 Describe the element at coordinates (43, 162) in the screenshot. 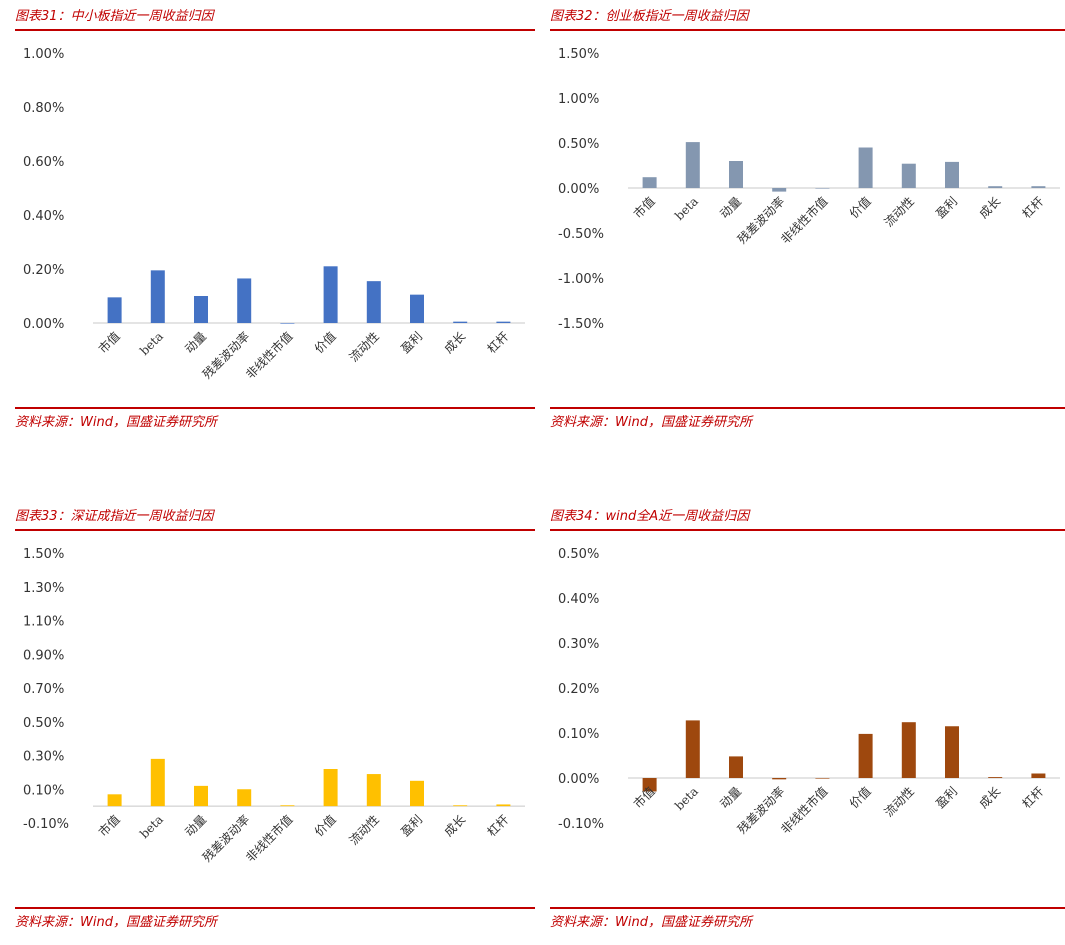

I see `y-tick-label: 0.60%` at that location.